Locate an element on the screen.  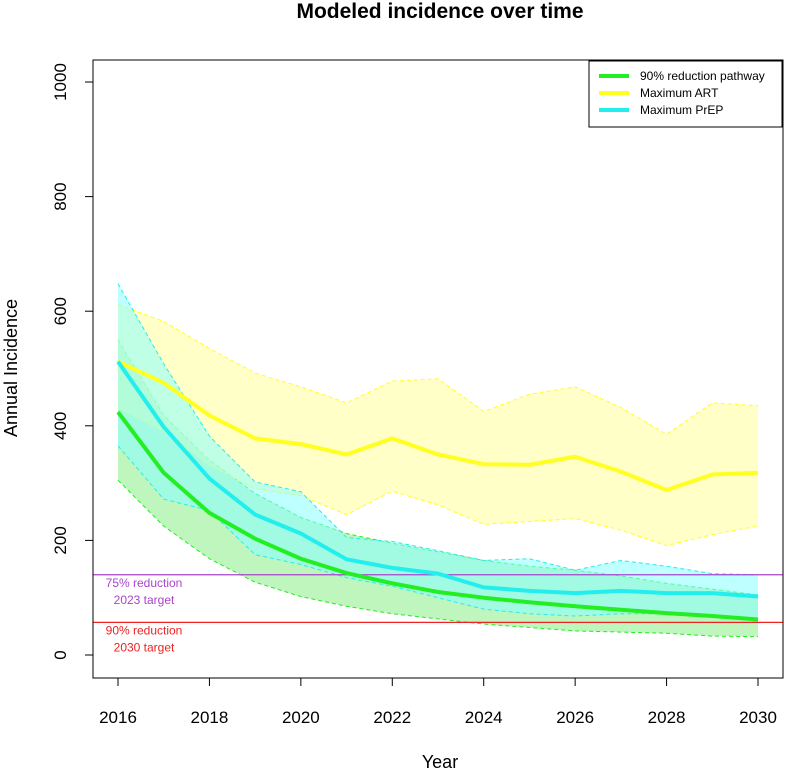
x-tick-label-1: 2018 is located at coordinates (210, 717).